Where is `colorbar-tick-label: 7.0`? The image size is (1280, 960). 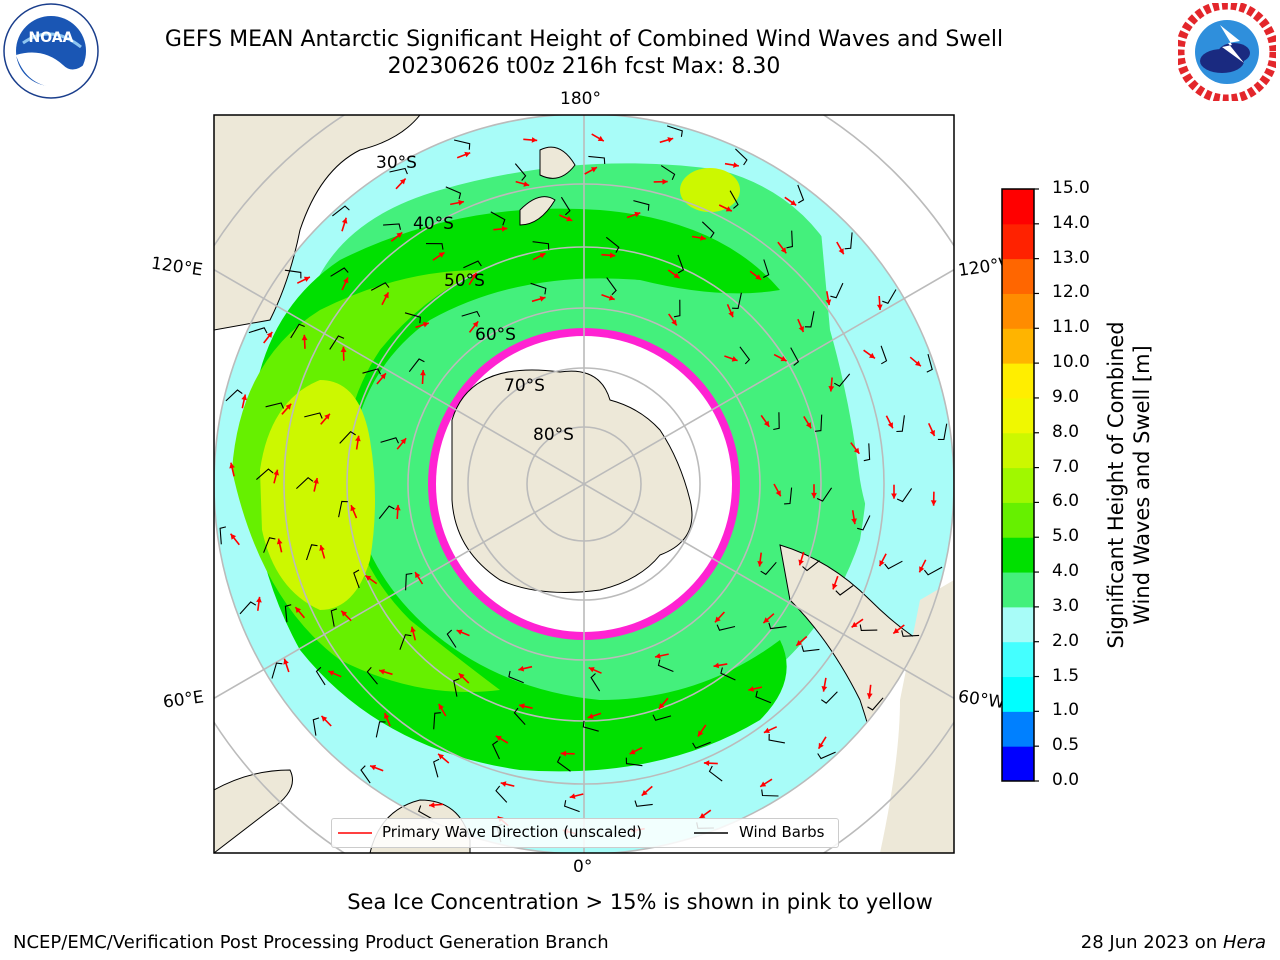 colorbar-tick-label: 7.0 is located at coordinates (1066, 466).